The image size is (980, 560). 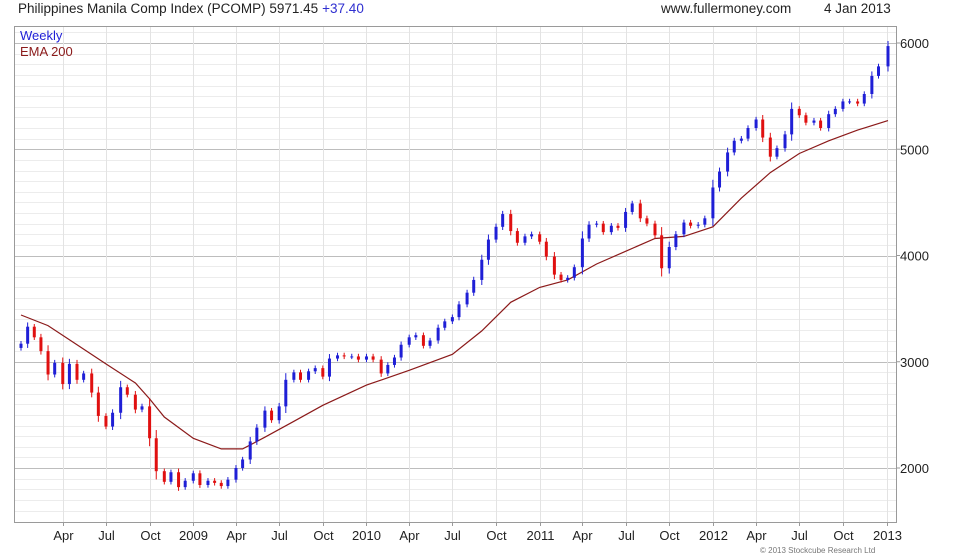 What do you see at coordinates (912, 256) in the screenshot?
I see `y-axis: 2000 3000 4000 5000 6000` at bounding box center [912, 256].